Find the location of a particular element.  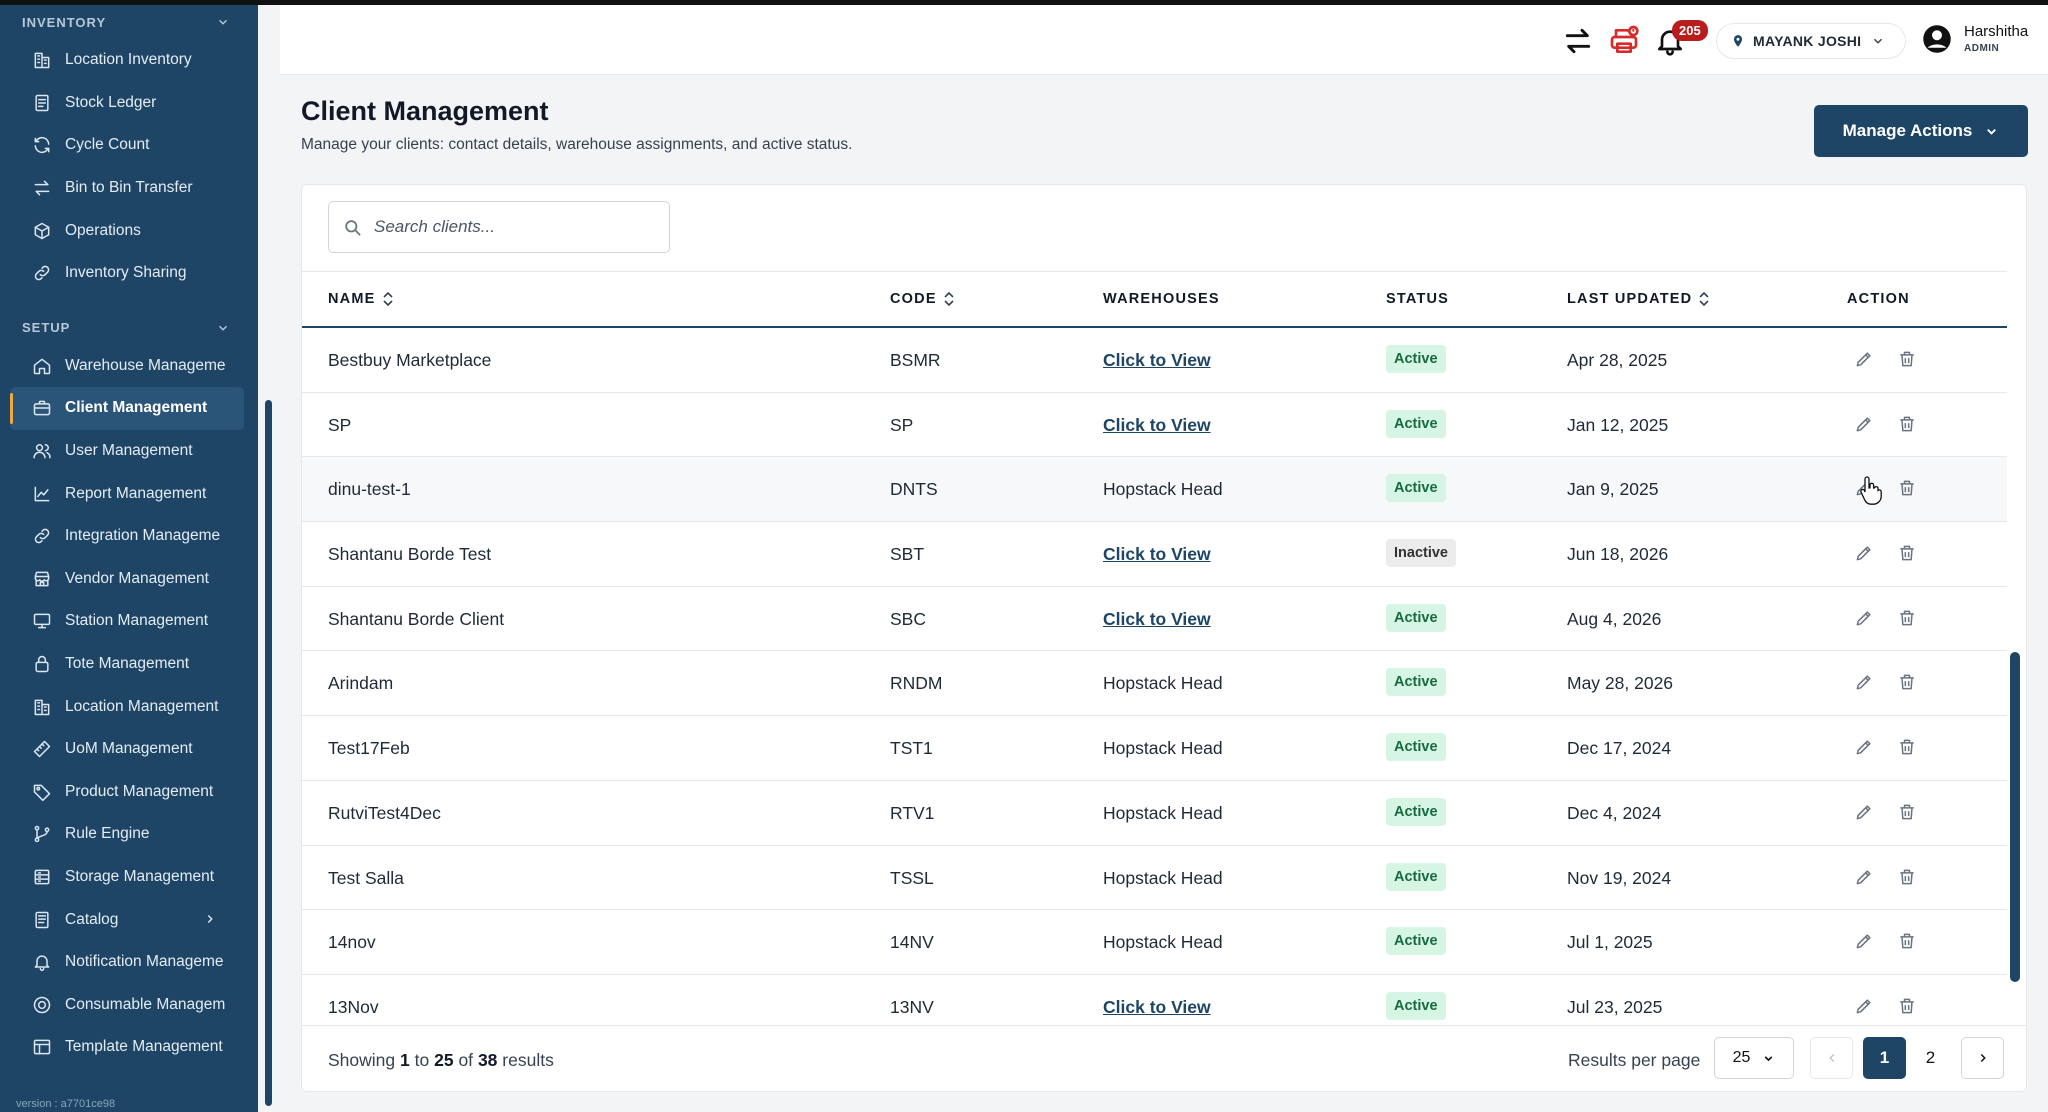

sidebar-item-catalog: Catalog is located at coordinates (127, 919).